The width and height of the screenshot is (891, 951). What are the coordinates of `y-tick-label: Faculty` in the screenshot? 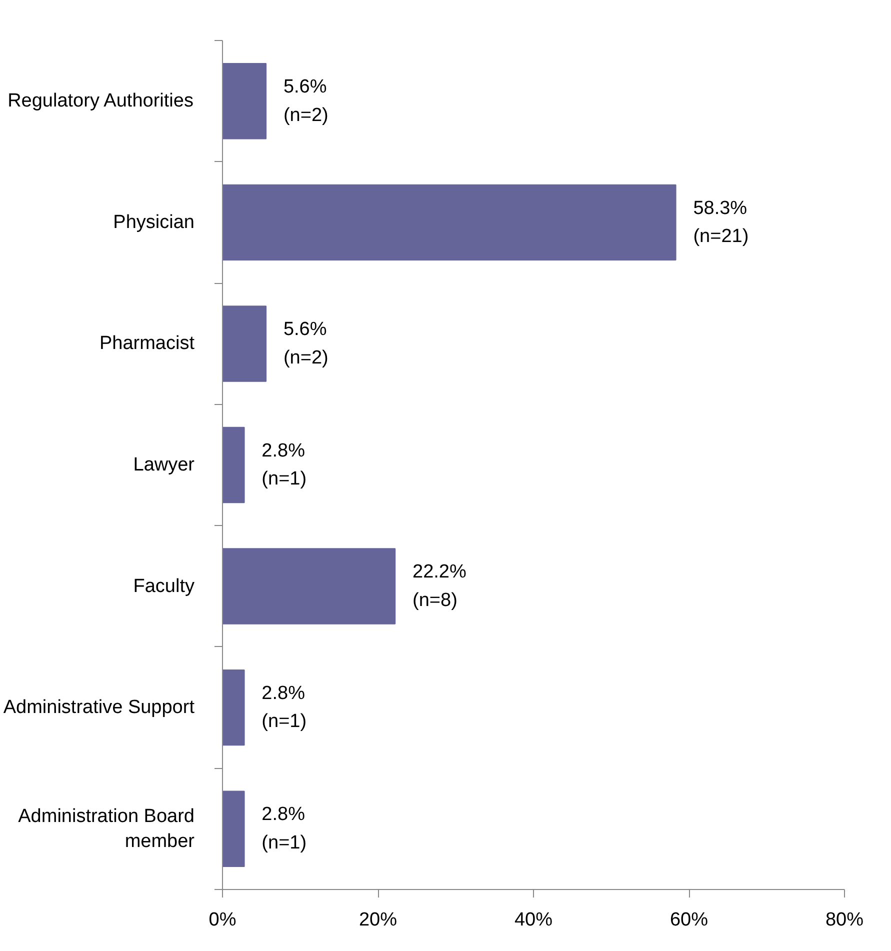 It's located at (164, 586).